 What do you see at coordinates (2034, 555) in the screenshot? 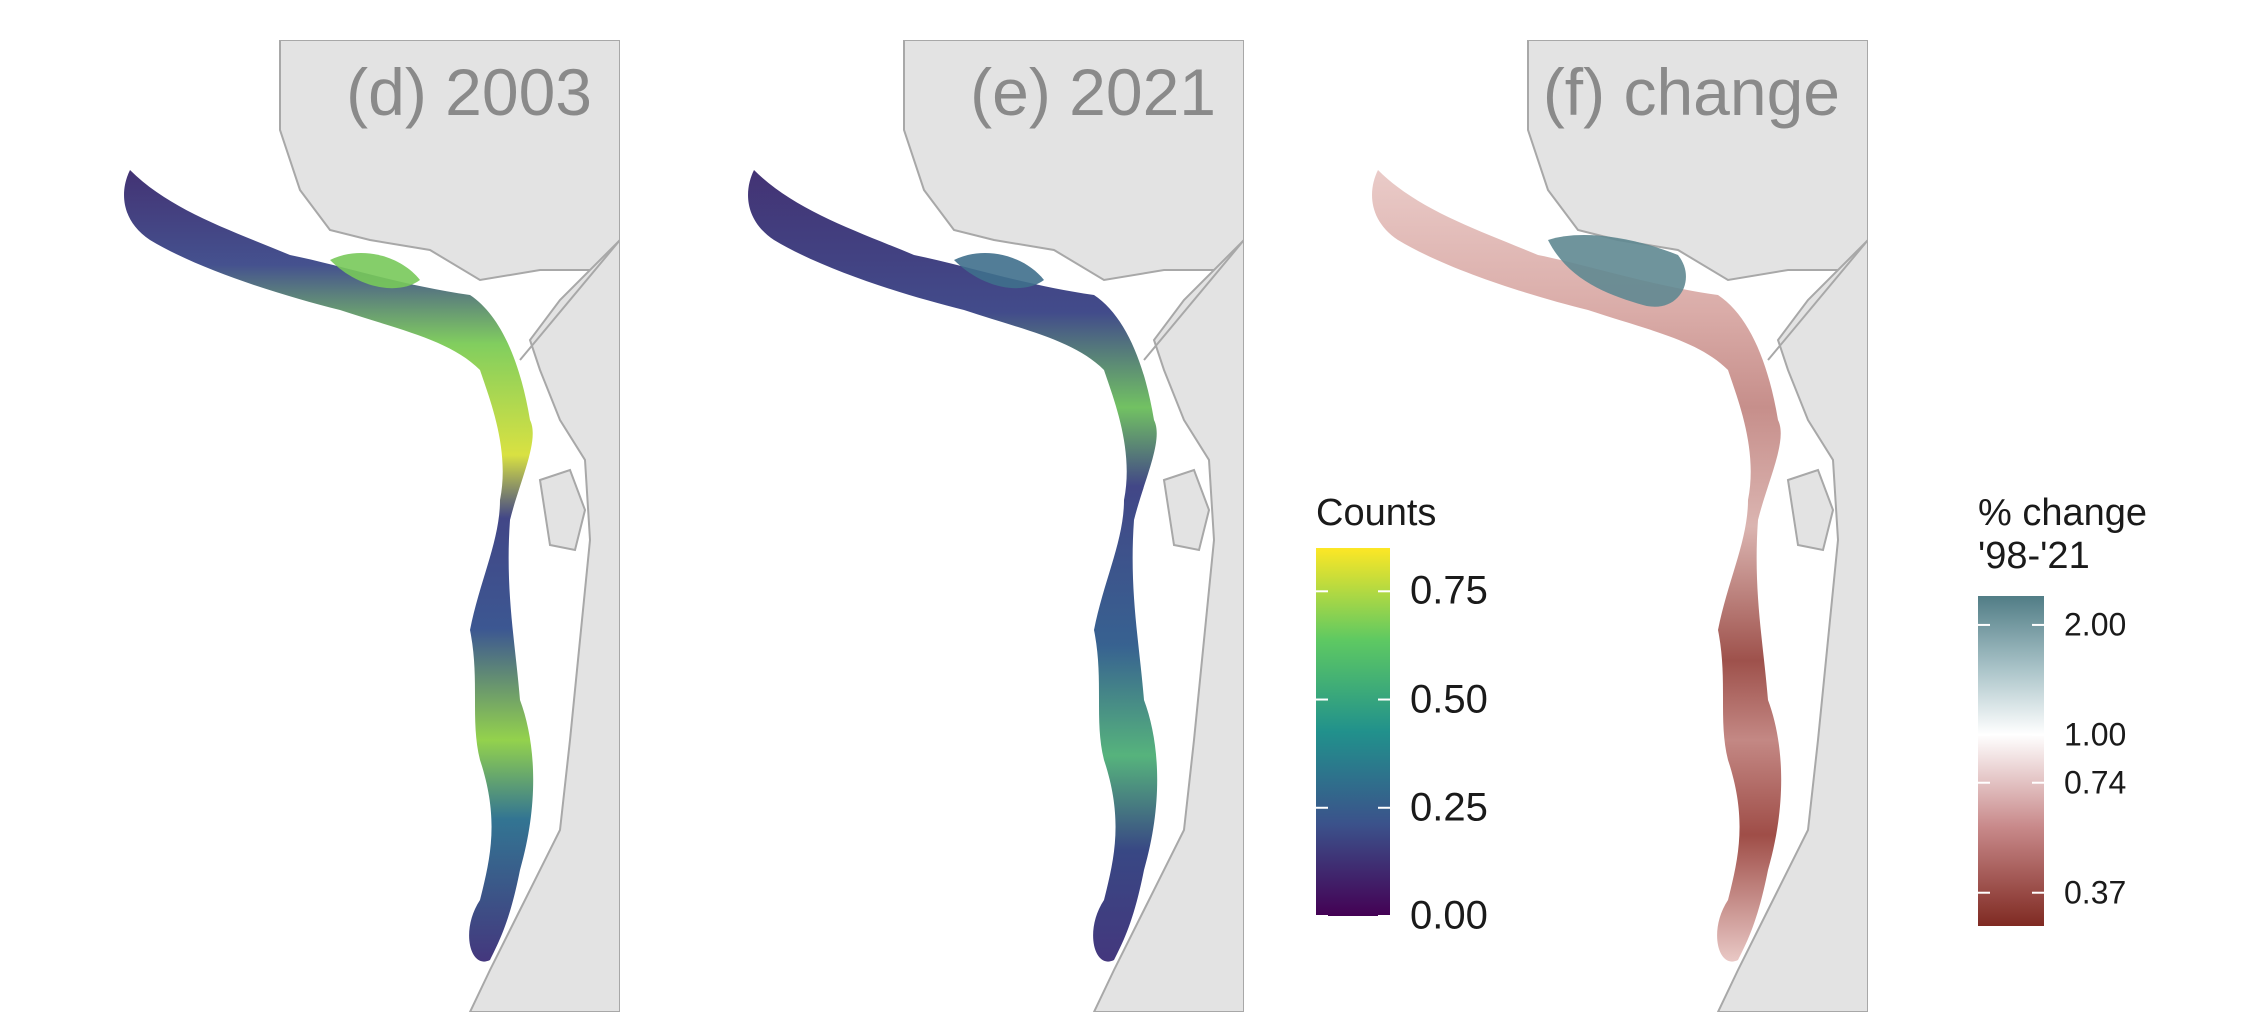
I see `change-legend-title-line2: '98-'21` at bounding box center [2034, 555].